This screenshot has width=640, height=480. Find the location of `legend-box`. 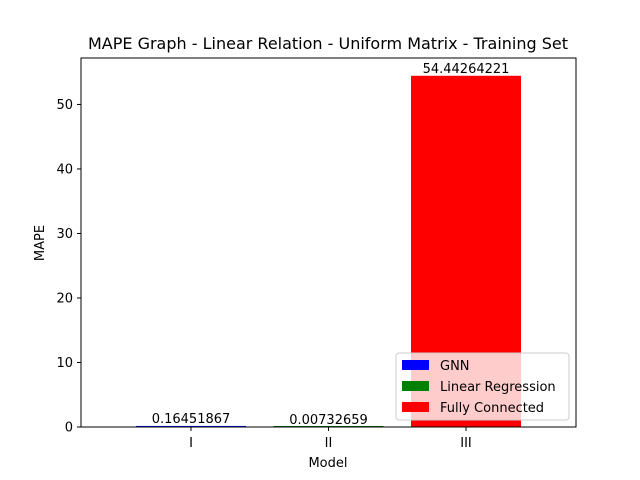

legend-box is located at coordinates (482, 386).